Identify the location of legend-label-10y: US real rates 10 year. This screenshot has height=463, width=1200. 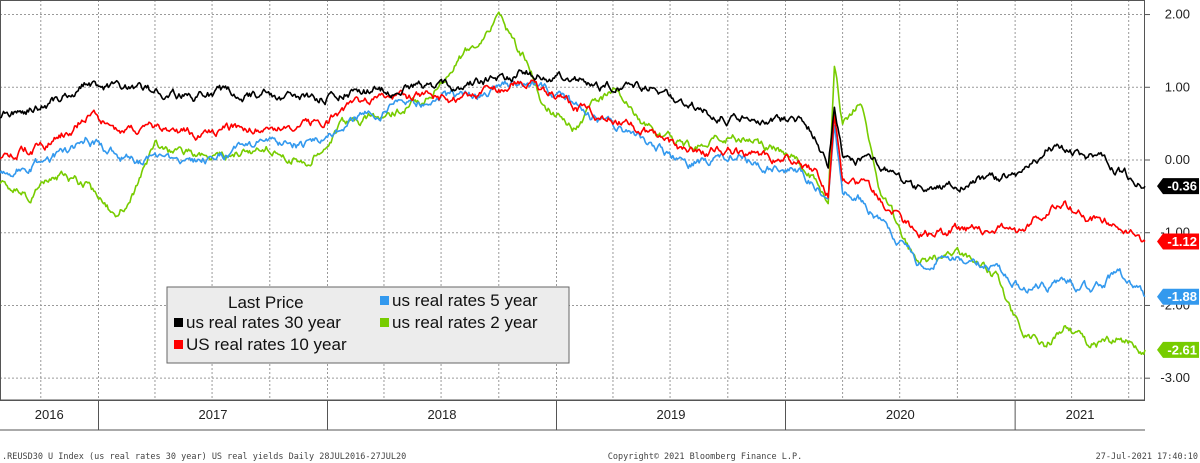
(266, 344).